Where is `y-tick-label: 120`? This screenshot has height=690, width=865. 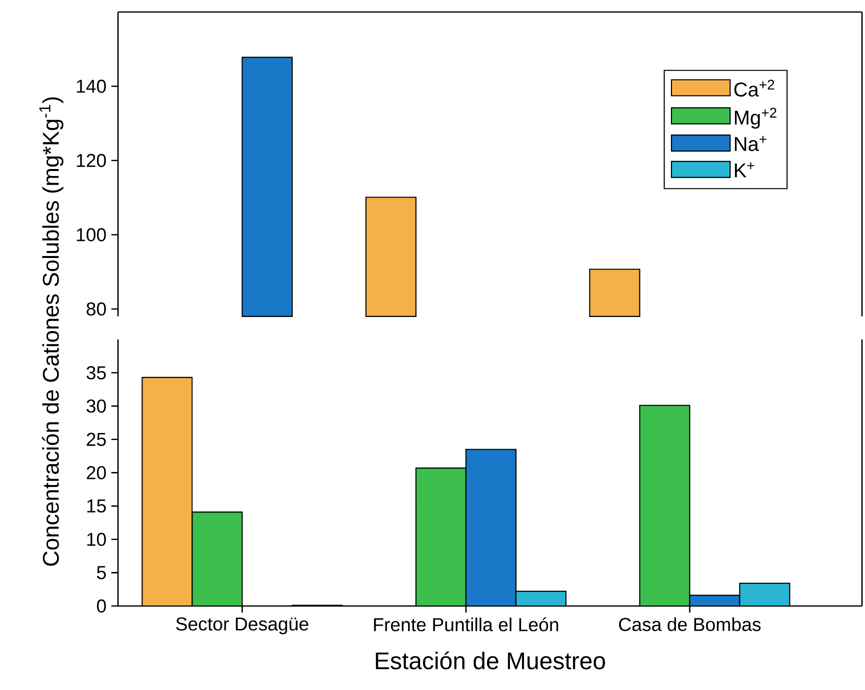
y-tick-label: 120 is located at coordinates (91, 161).